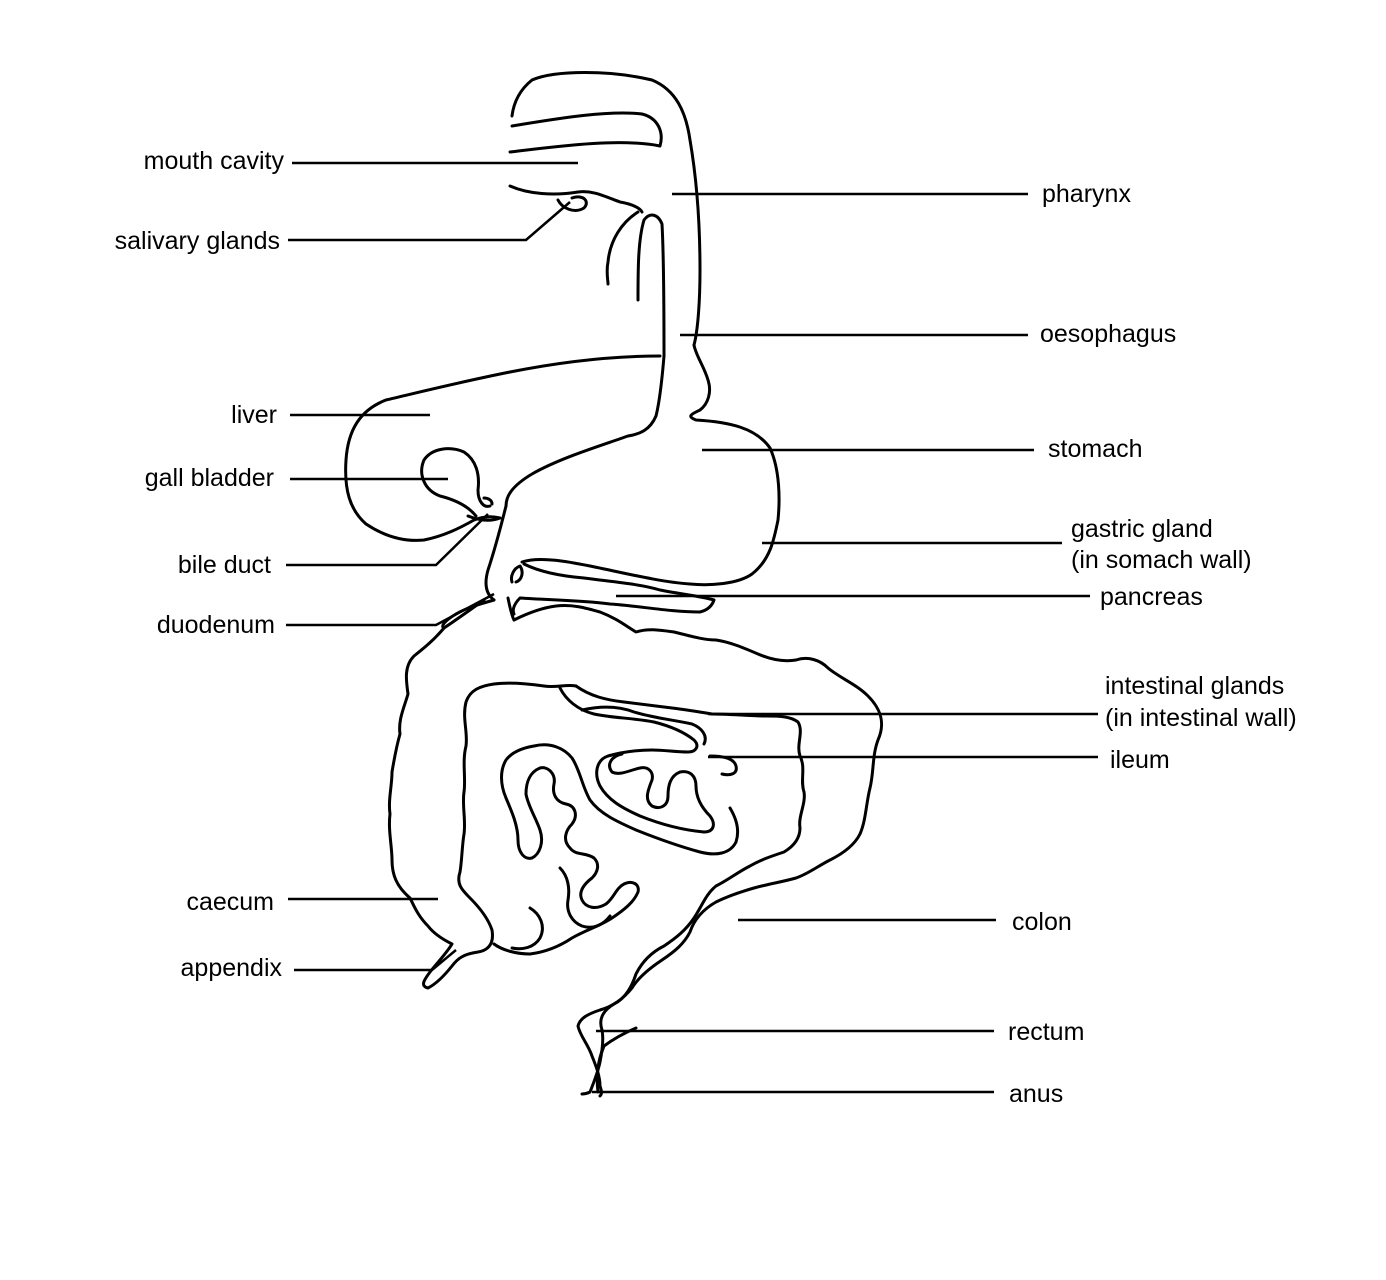 Image resolution: width=1386 pixels, height=1280 pixels. What do you see at coordinates (429, 221) in the screenshot?
I see `leader-salivary-glands` at bounding box center [429, 221].